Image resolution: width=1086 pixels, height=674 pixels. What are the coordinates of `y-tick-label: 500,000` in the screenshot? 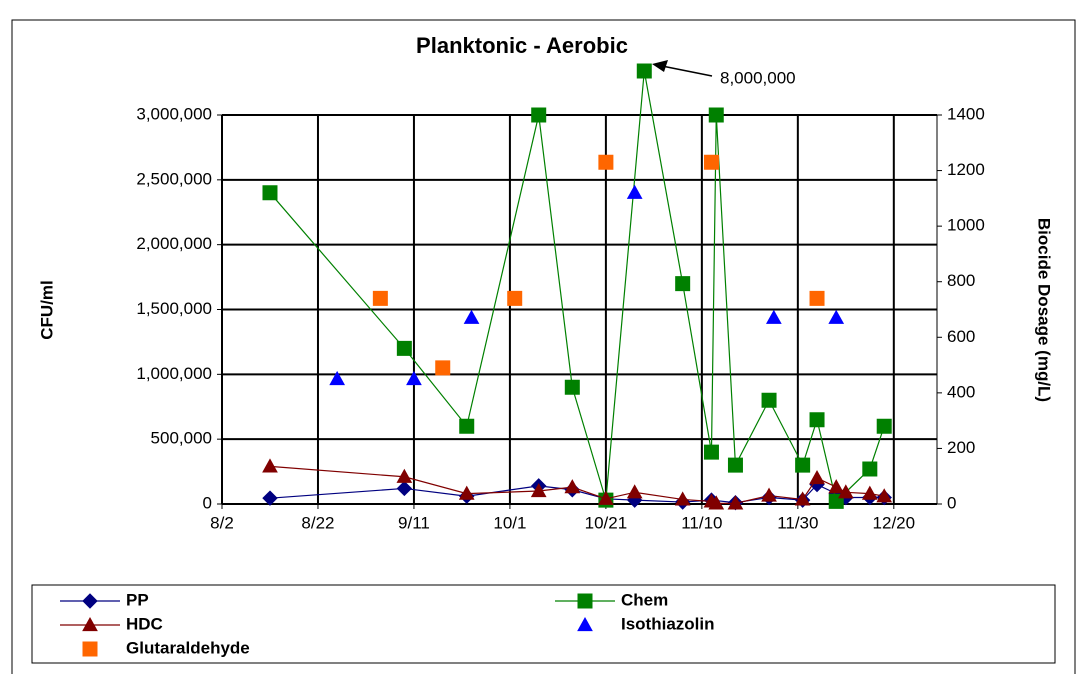 It's located at (181, 438).